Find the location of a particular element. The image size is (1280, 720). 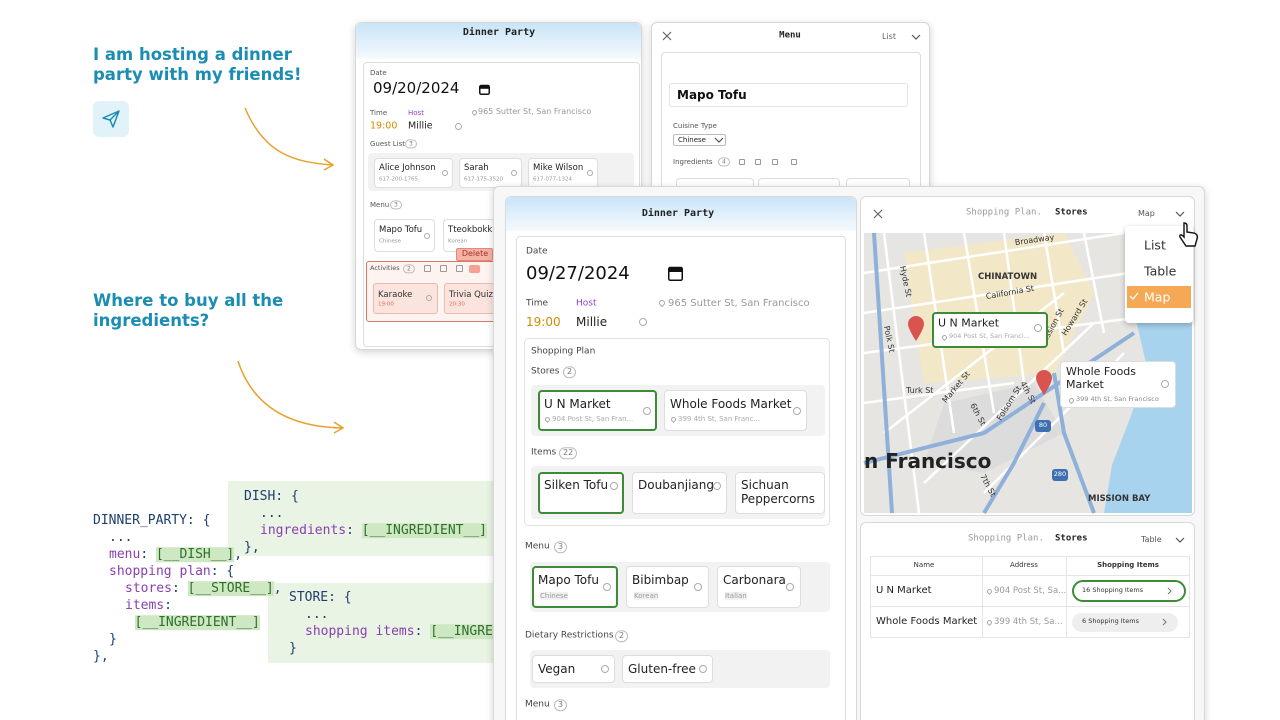

guests-name: Alice Johnson is located at coordinates (407, 167).